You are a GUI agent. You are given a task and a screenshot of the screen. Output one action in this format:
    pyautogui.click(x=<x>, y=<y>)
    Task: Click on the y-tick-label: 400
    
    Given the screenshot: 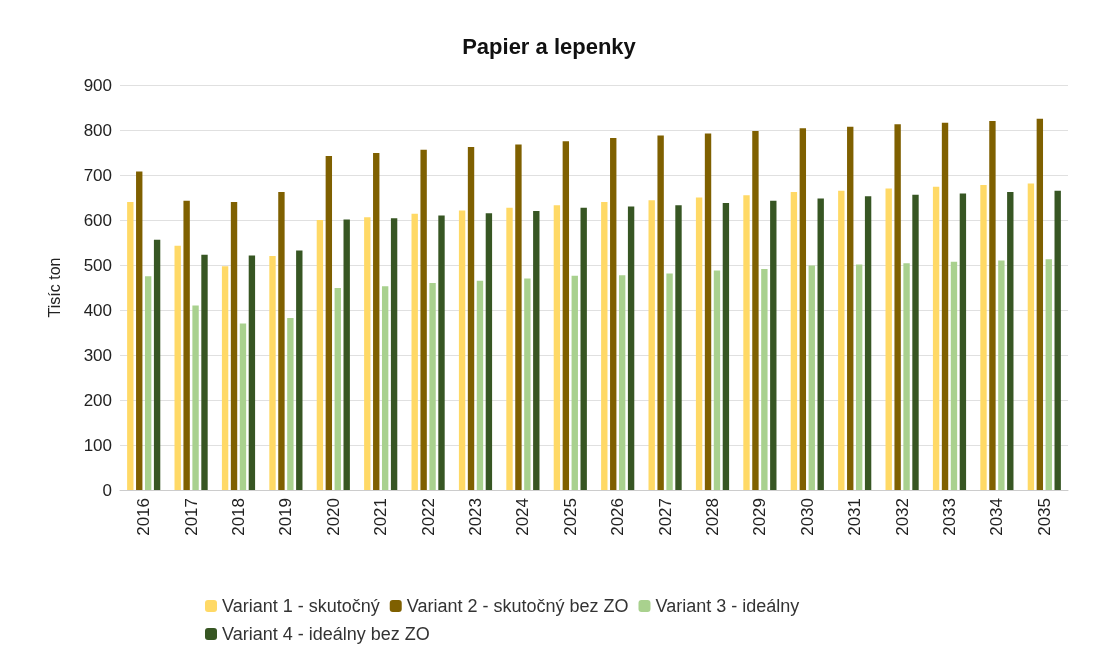 What is the action you would take?
    pyautogui.click(x=97, y=310)
    